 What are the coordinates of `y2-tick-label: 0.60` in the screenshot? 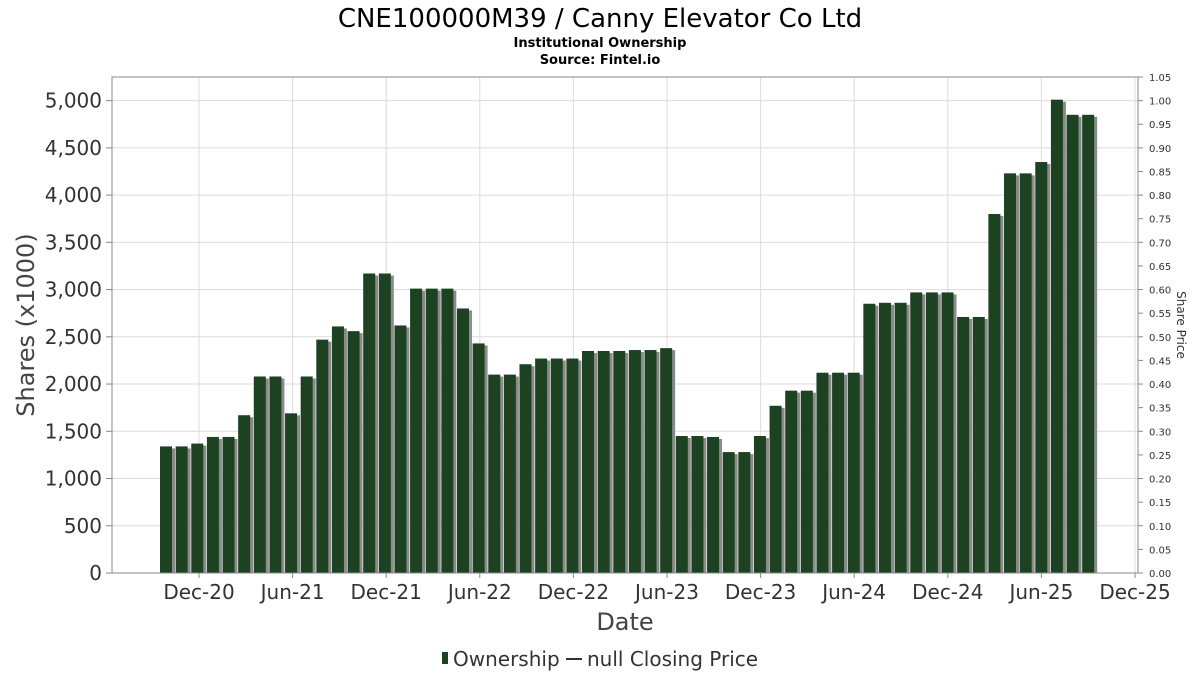 It's located at (1160, 291).